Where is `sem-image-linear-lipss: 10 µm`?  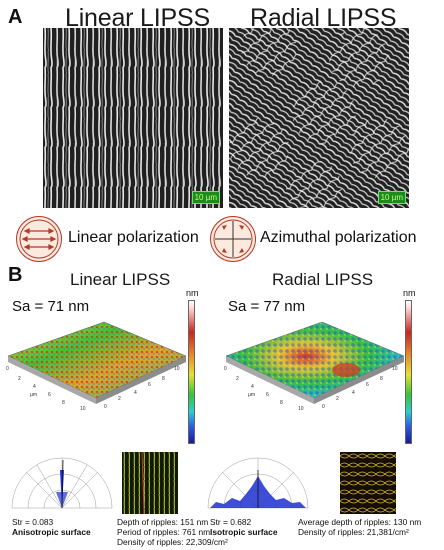 sem-image-linear-lipss: 10 µm is located at coordinates (133, 118).